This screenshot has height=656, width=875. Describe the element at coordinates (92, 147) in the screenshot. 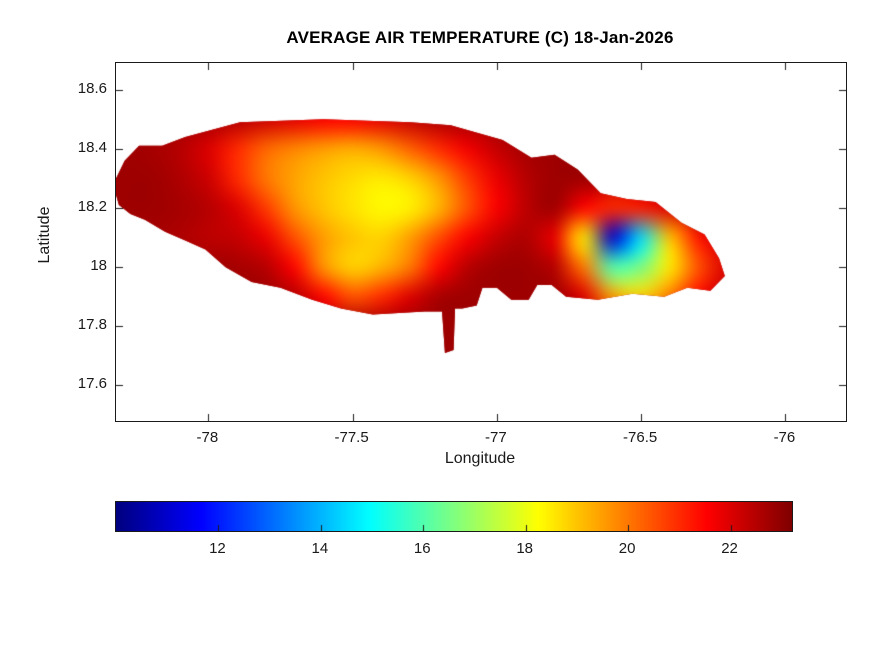

I see `y-tick-label: 18.4` at that location.